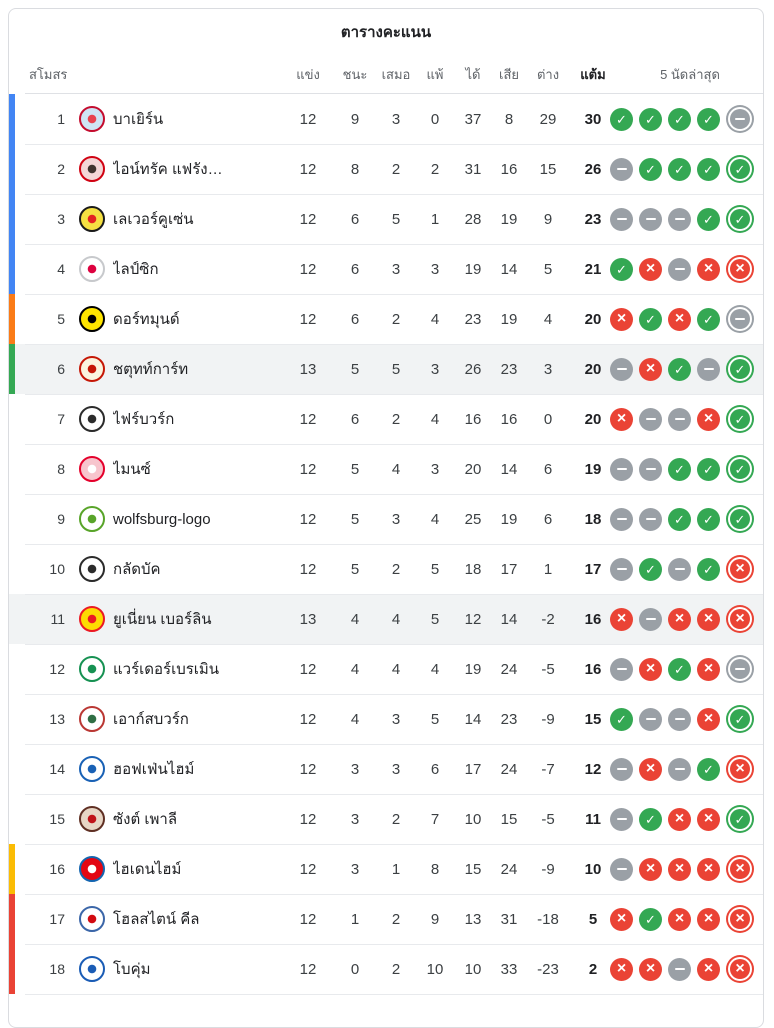 This screenshot has height=1028, width=774. Describe the element at coordinates (548, 969) in the screenshot. I see `goal-diff-value: -23` at that location.